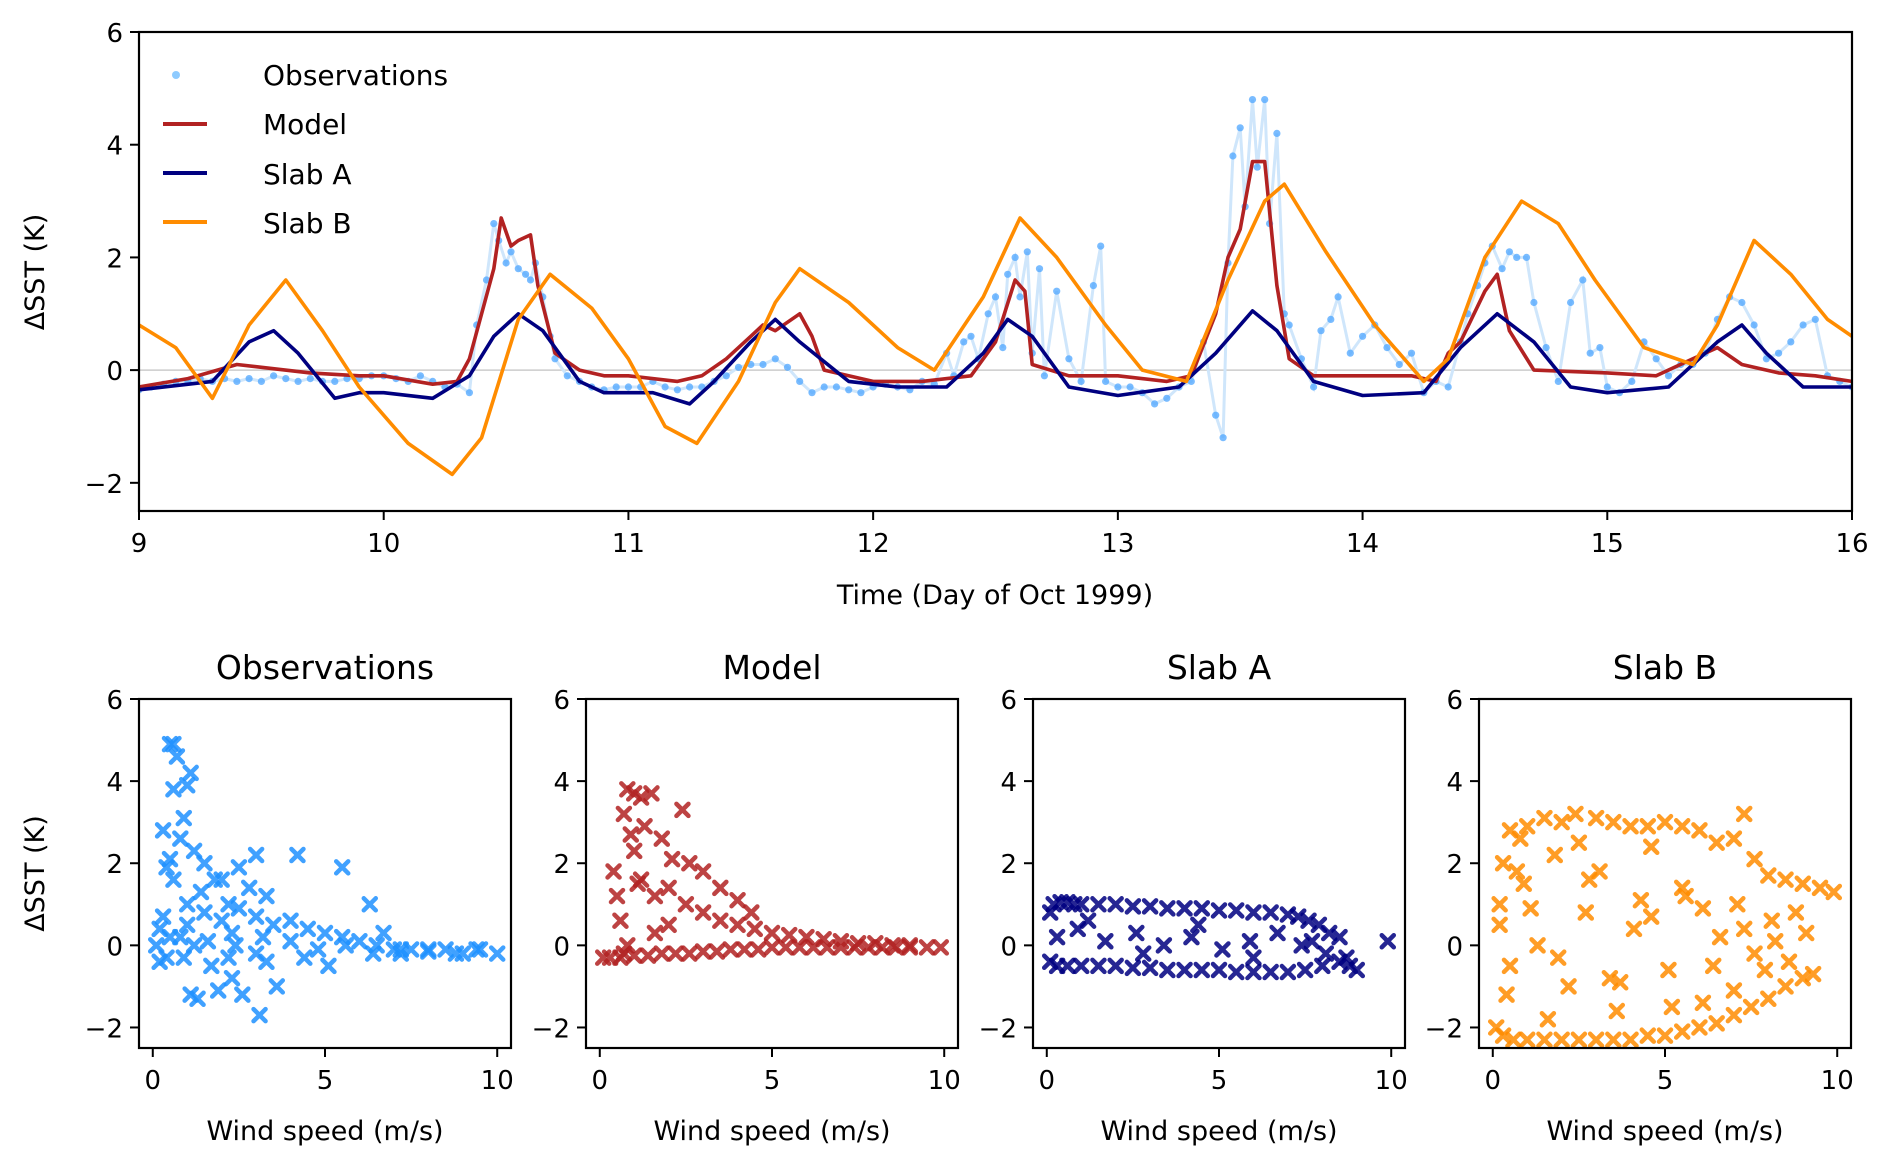 This screenshot has width=1892, height=1170. What do you see at coordinates (628, 544) in the screenshot?
I see `x-tick-label: 11` at bounding box center [628, 544].